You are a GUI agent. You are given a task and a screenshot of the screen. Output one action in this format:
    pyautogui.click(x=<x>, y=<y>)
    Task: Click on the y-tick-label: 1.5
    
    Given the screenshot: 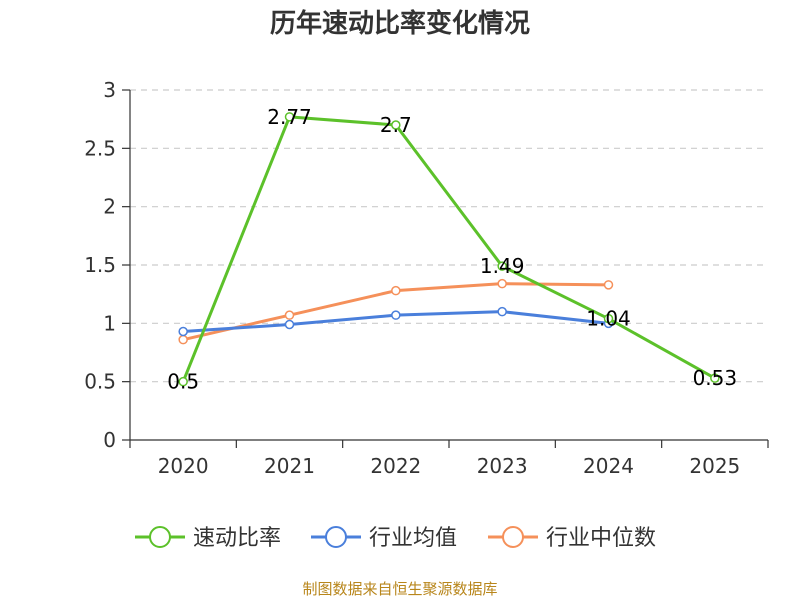 What is the action you would take?
    pyautogui.click(x=100, y=265)
    